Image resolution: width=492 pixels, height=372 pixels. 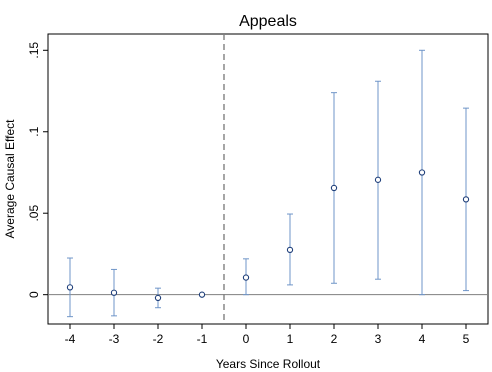 What do you see at coordinates (246, 339) in the screenshot?
I see `x-tick-label: 0` at bounding box center [246, 339].